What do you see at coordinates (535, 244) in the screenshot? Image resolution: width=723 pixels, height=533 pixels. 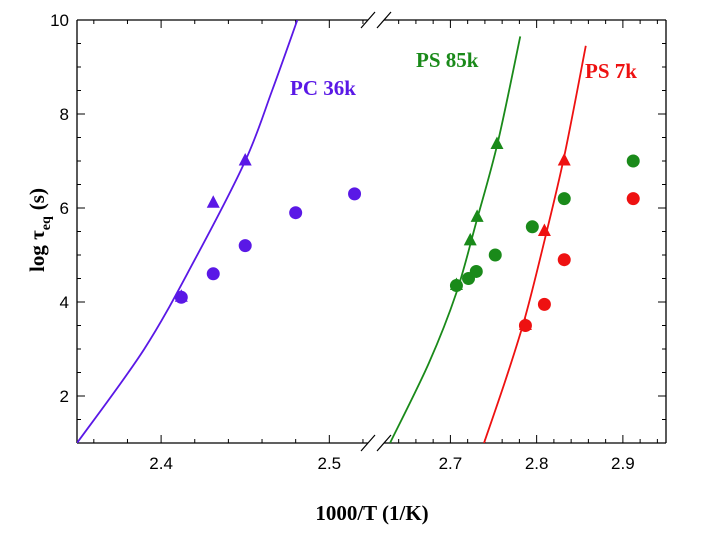 I see `ps-7k-fit-line` at bounding box center [535, 244].